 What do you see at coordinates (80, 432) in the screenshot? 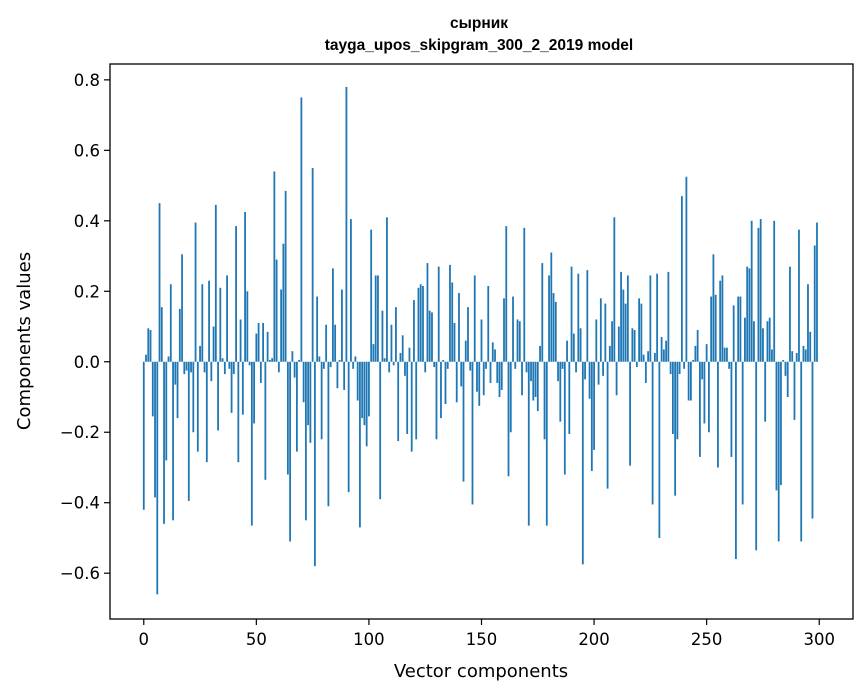
I see `y-tick-label: −0.2` at bounding box center [80, 432].